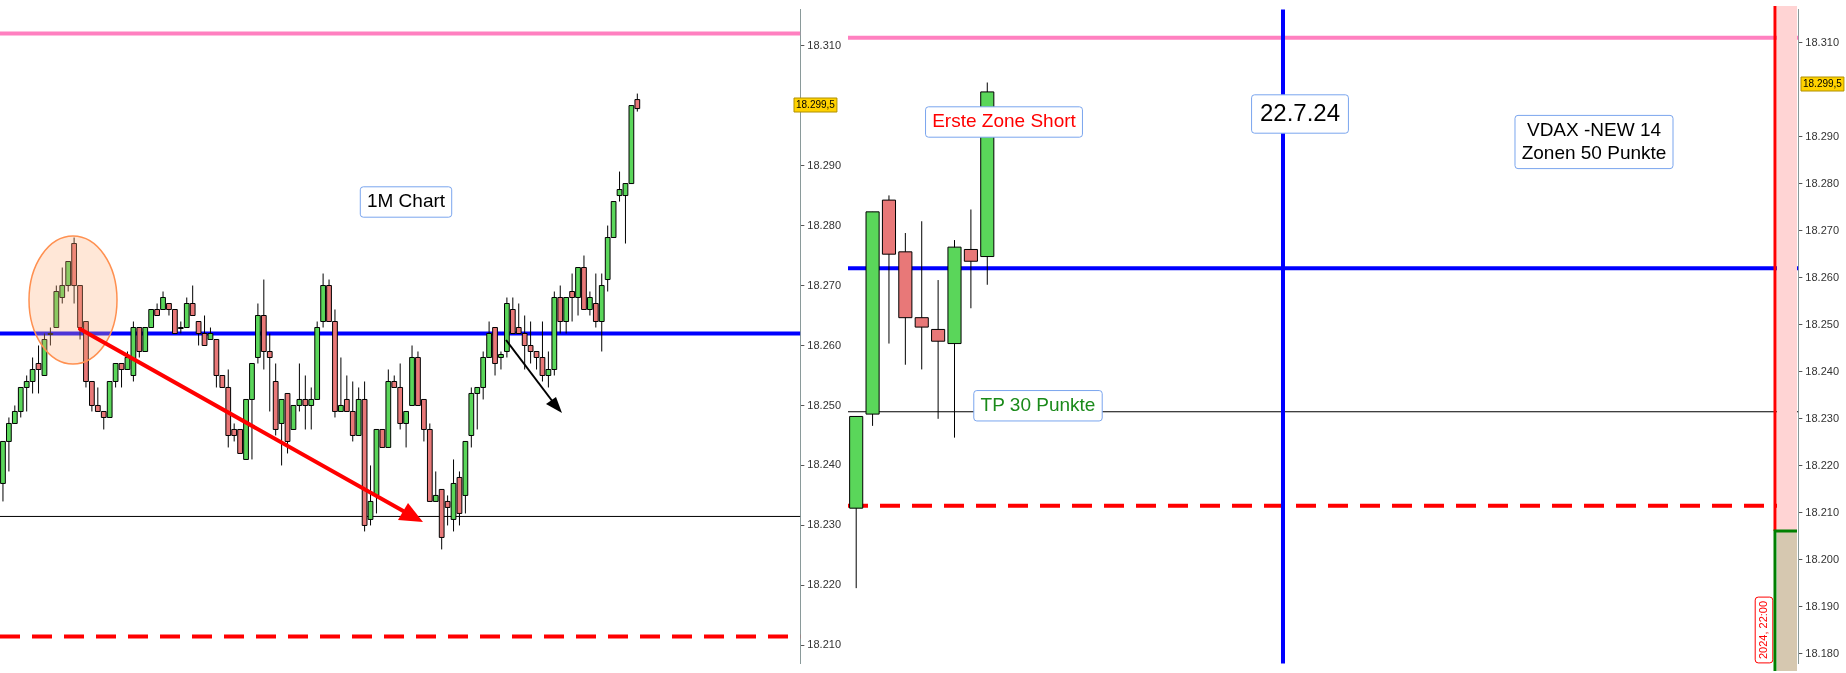  I want to click on annotation: 2024, 22:00, so click(1763, 630).